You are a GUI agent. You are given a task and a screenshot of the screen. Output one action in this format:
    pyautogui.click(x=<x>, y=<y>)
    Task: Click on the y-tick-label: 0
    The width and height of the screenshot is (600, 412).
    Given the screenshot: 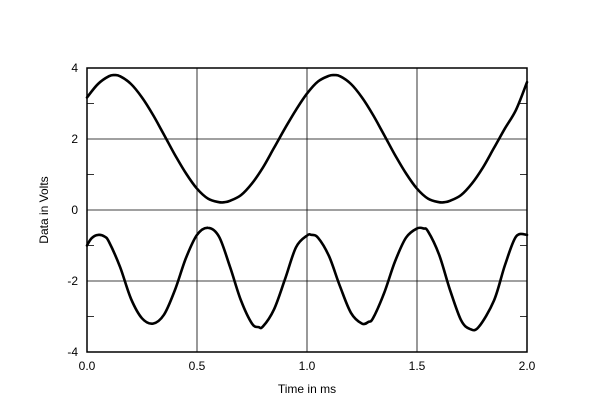 What is the action you would take?
    pyautogui.click(x=74, y=210)
    